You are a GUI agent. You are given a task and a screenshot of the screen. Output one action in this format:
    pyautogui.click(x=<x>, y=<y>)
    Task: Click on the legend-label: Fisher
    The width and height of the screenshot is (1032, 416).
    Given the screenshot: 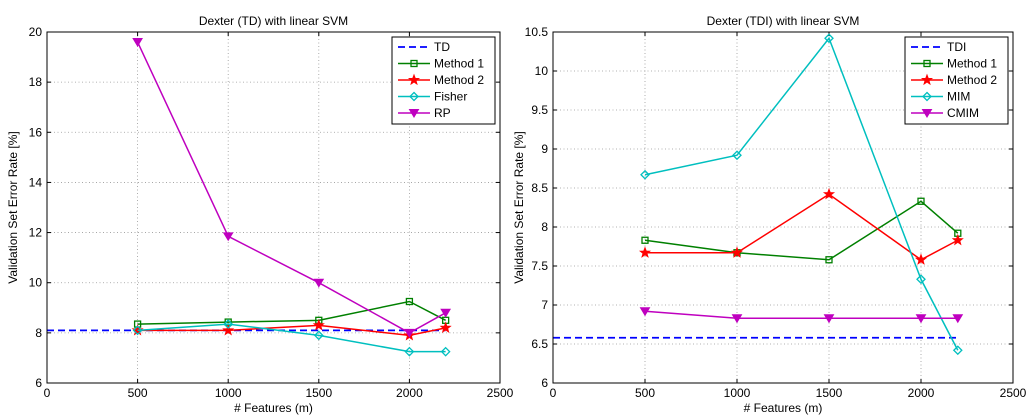 What is the action you would take?
    pyautogui.click(x=450, y=97)
    